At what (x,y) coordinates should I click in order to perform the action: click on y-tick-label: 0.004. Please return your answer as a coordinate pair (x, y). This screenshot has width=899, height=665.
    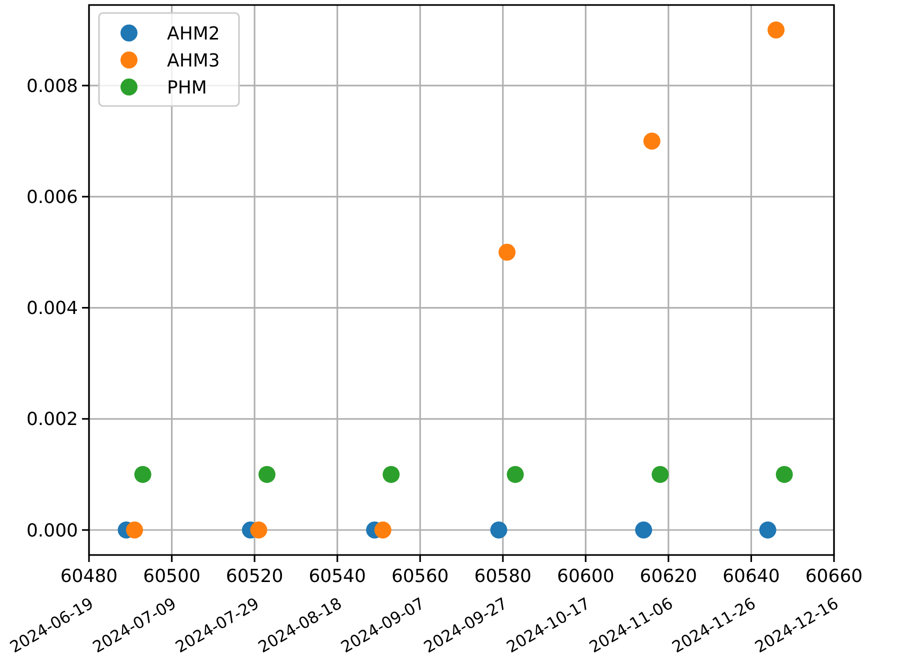
    Looking at the image, I should click on (52, 309).